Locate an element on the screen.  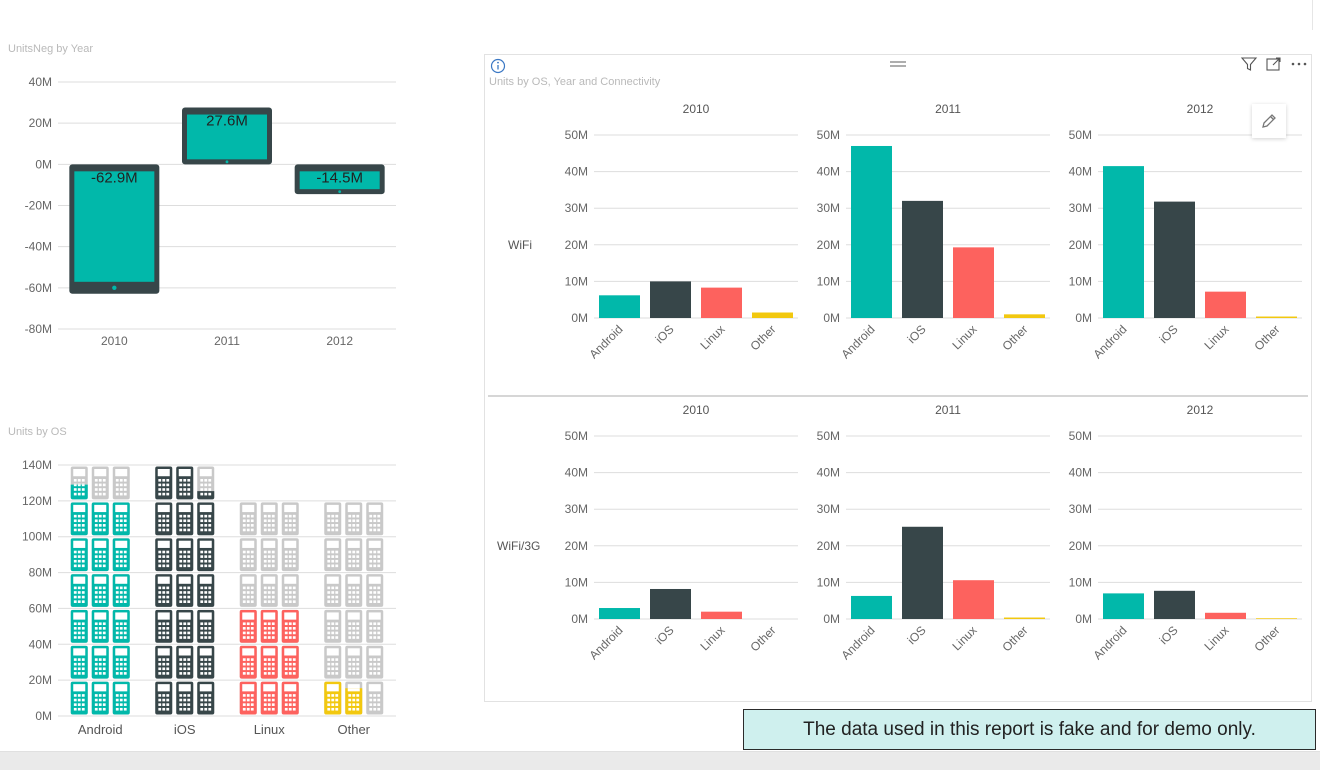
edit-button is located at coordinates (1269, 121).